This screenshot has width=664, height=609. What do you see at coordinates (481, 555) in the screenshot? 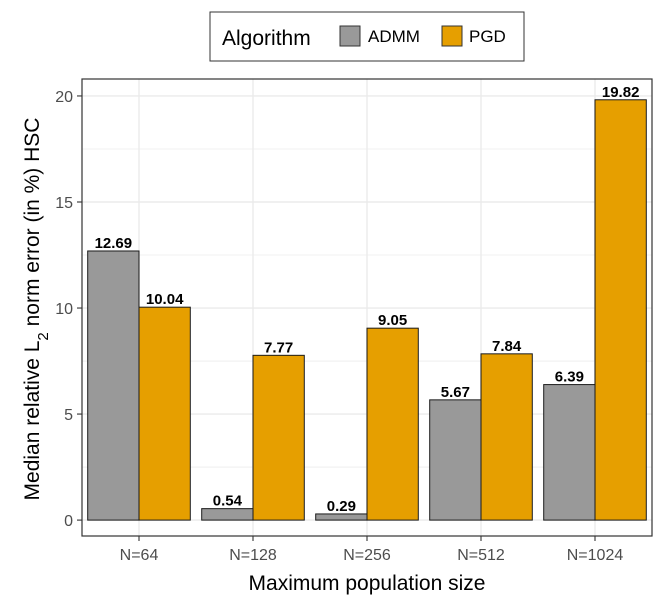
I see `x-tick-label: N=512` at bounding box center [481, 555].